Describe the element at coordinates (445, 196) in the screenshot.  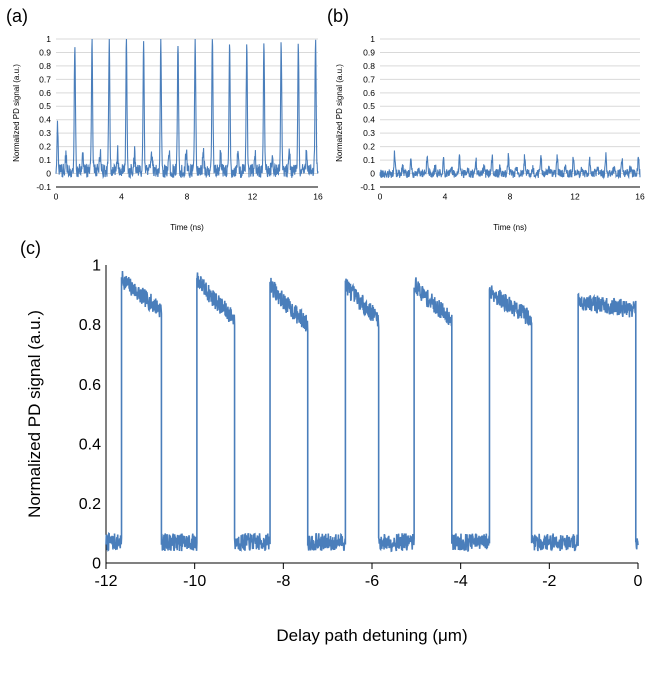
I see `xtick-label-b-1: 4` at that location.